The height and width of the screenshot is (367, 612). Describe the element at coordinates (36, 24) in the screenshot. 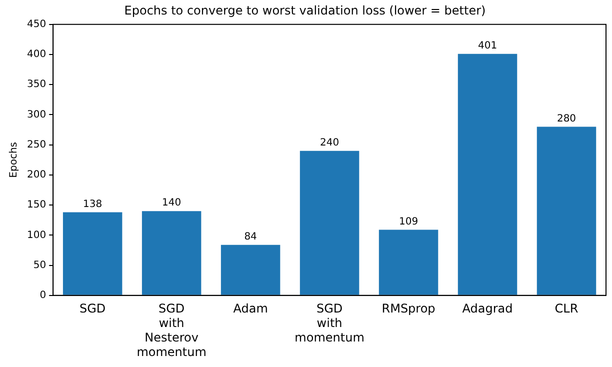

I see `y-tick-label: 450` at that location.